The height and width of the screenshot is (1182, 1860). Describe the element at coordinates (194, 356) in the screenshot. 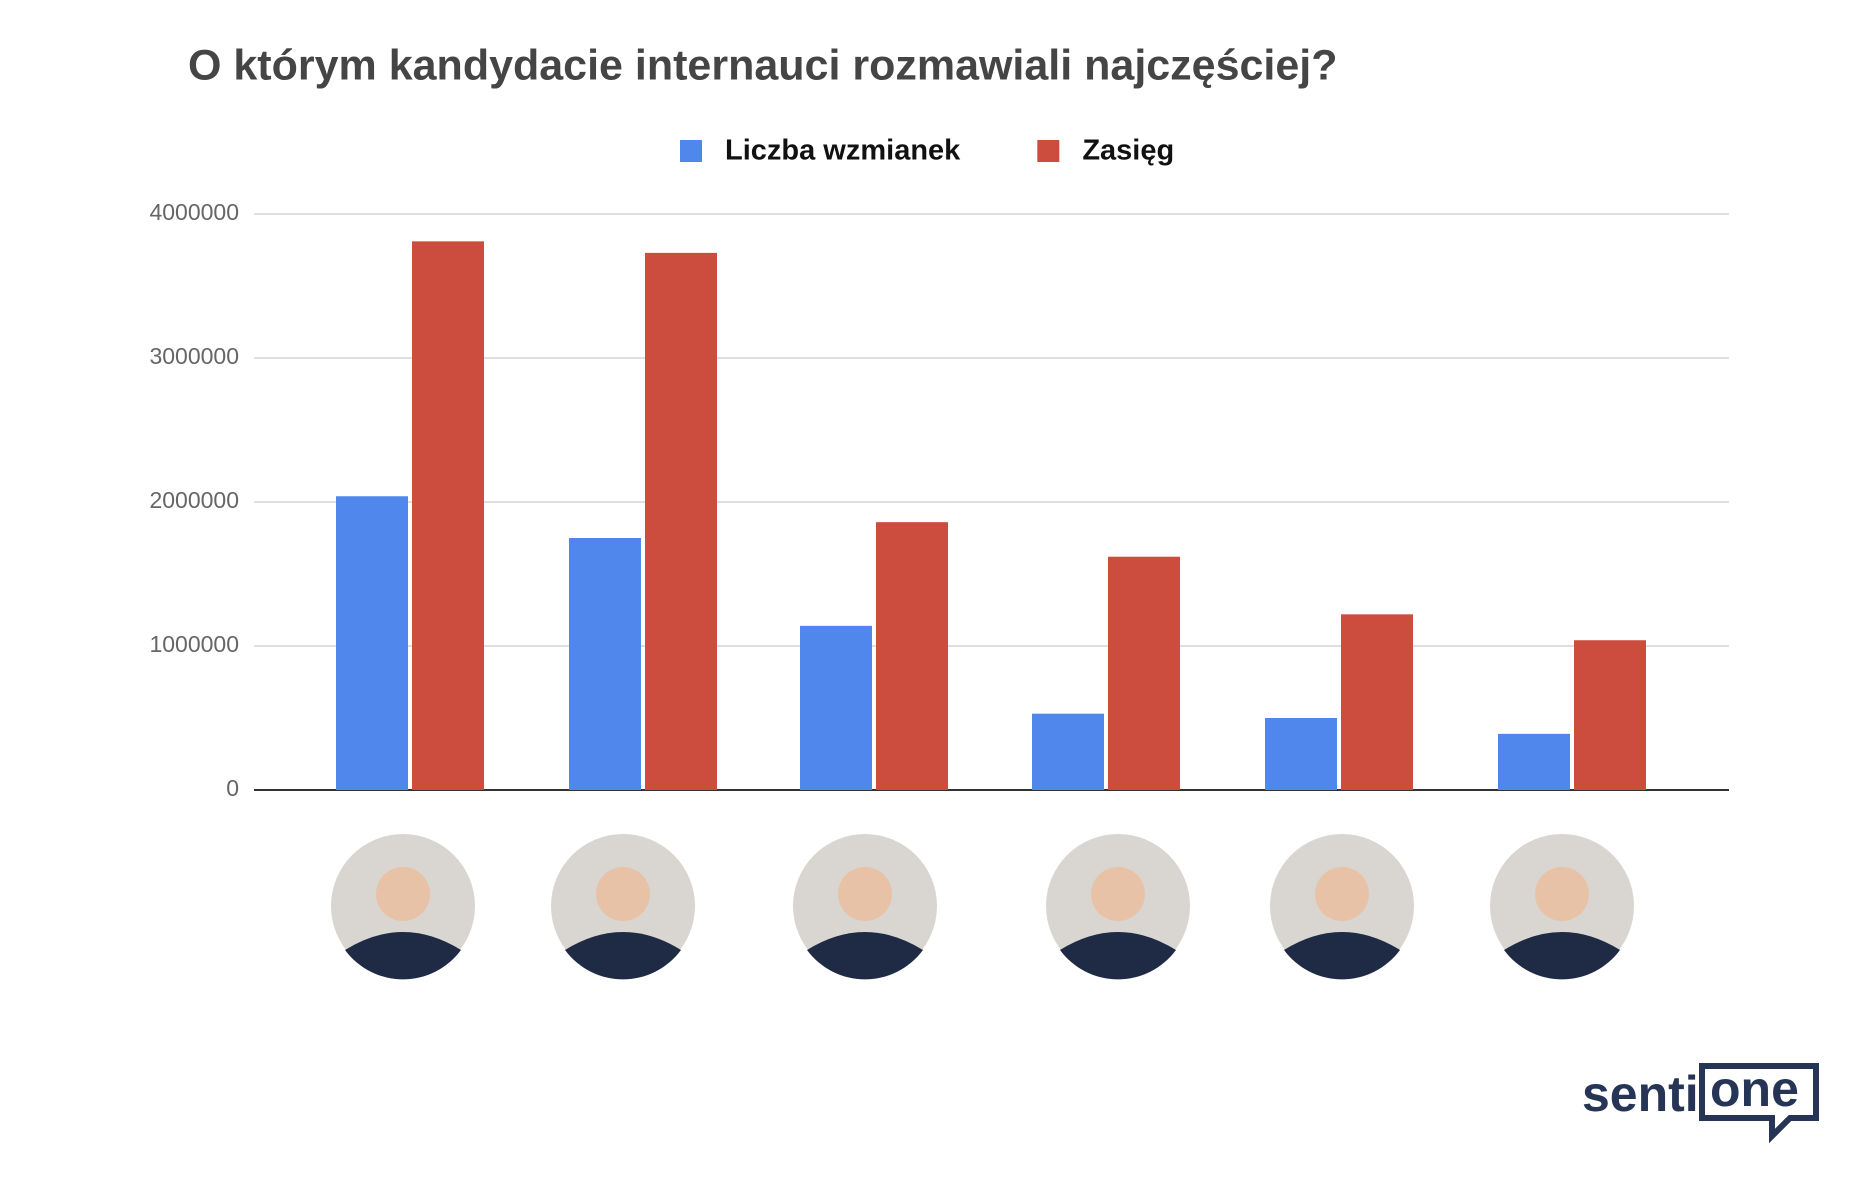

I see `y-tick-label: 3000000` at that location.